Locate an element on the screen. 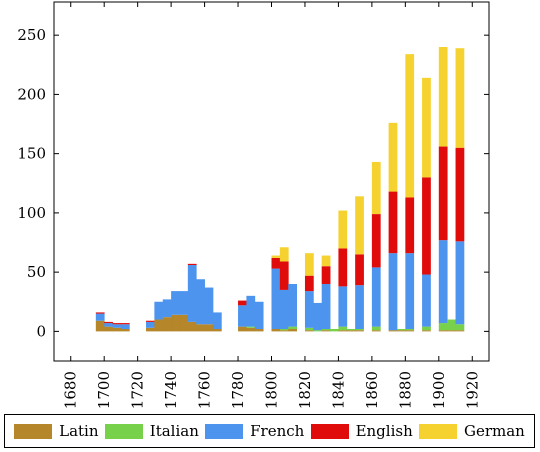 Image resolution: width=540 pixels, height=452 pixels. legend-label-italian: Italian is located at coordinates (174, 431).